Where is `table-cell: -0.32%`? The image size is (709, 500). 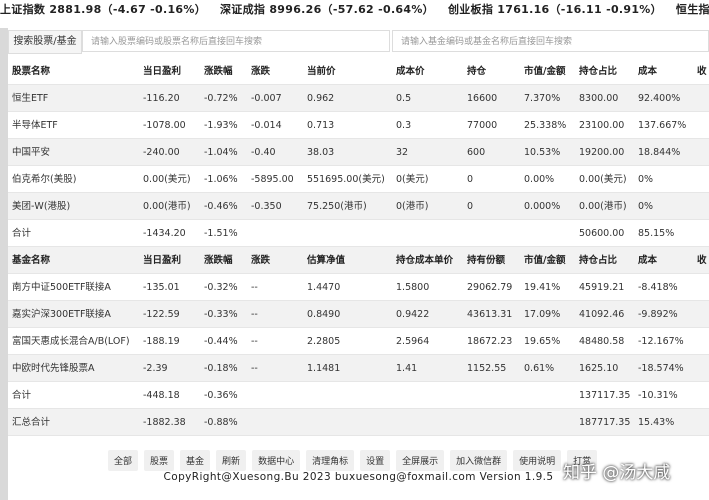
table-cell: -0.32% is located at coordinates (221, 287).